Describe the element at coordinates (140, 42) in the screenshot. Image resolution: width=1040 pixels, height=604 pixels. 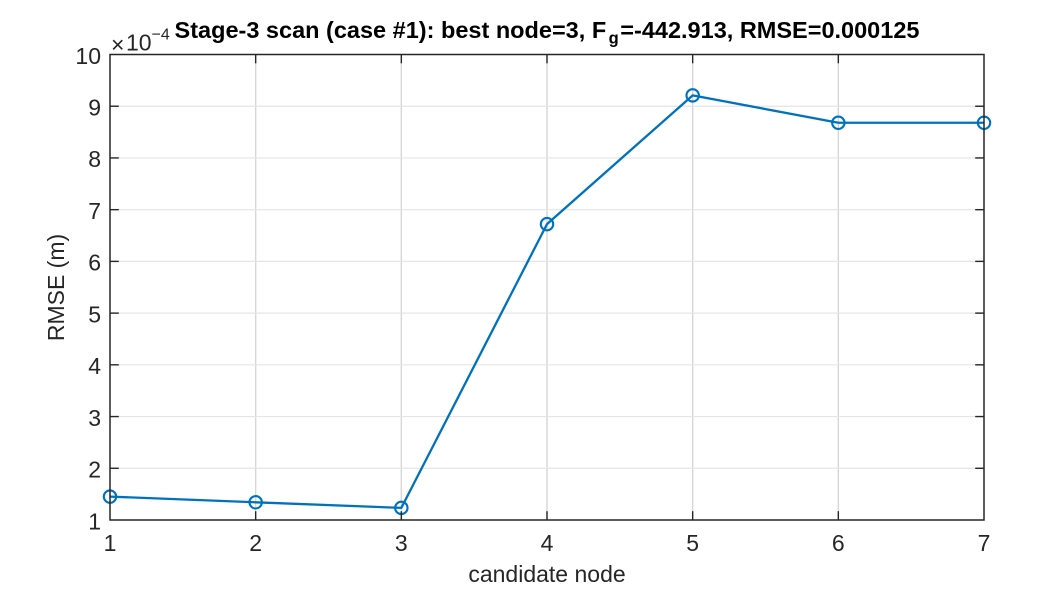
I see `svg-text: ×10⁻⁴` at that location.